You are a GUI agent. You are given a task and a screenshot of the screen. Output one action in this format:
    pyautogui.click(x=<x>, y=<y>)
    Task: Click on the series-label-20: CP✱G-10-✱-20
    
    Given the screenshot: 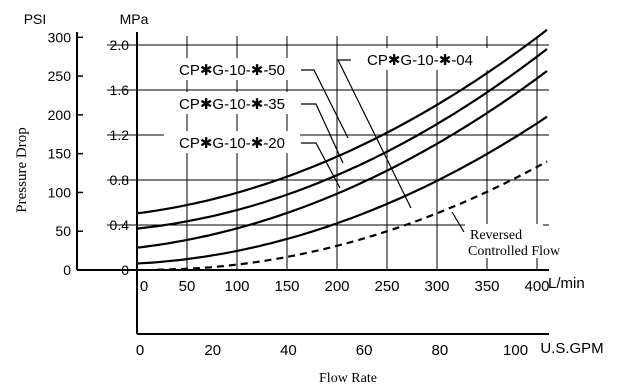 What is the action you would take?
    pyautogui.click(x=232, y=143)
    